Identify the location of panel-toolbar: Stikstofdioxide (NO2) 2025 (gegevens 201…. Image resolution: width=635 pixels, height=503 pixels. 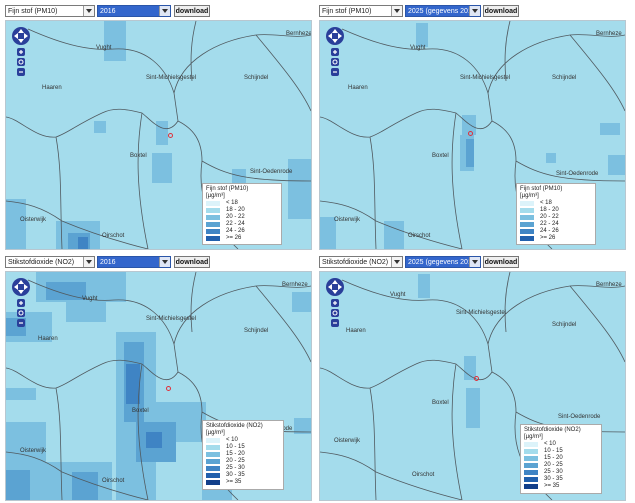
(471, 262).